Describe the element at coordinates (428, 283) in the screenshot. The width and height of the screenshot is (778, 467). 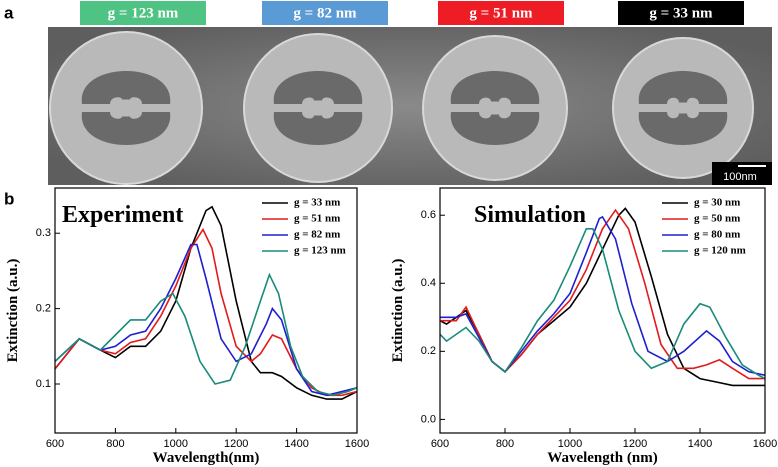
I see `y-tick-label: 0.4` at that location.